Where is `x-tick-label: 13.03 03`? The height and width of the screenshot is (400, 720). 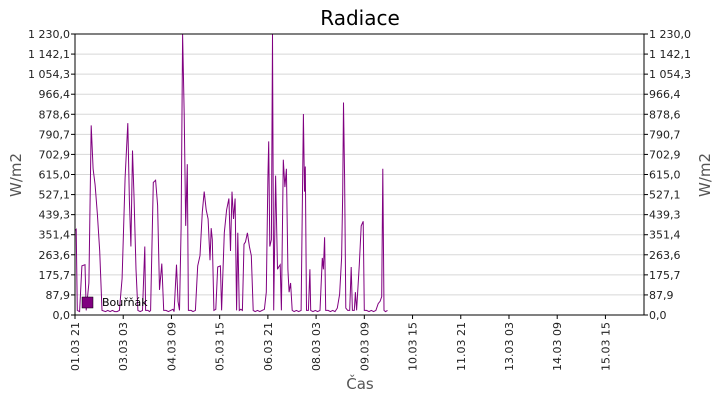 x-tick-label: 13.03 03 is located at coordinates (509, 346).